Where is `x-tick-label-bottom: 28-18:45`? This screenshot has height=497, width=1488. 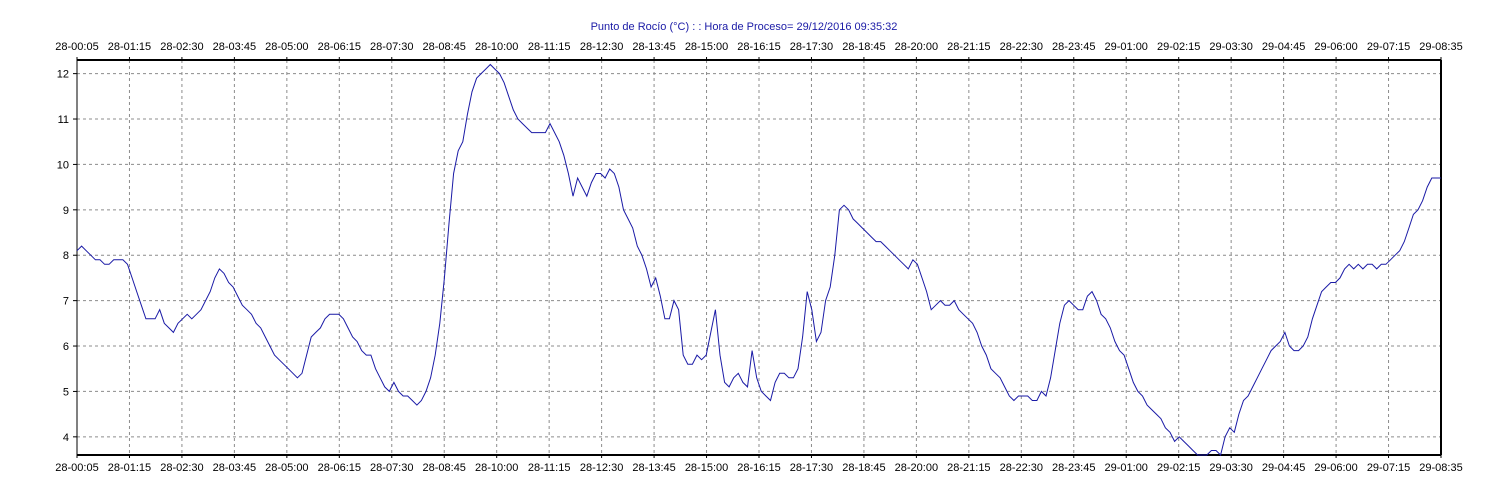
x-tick-label-bottom: 28-18:45 is located at coordinates (863, 468).